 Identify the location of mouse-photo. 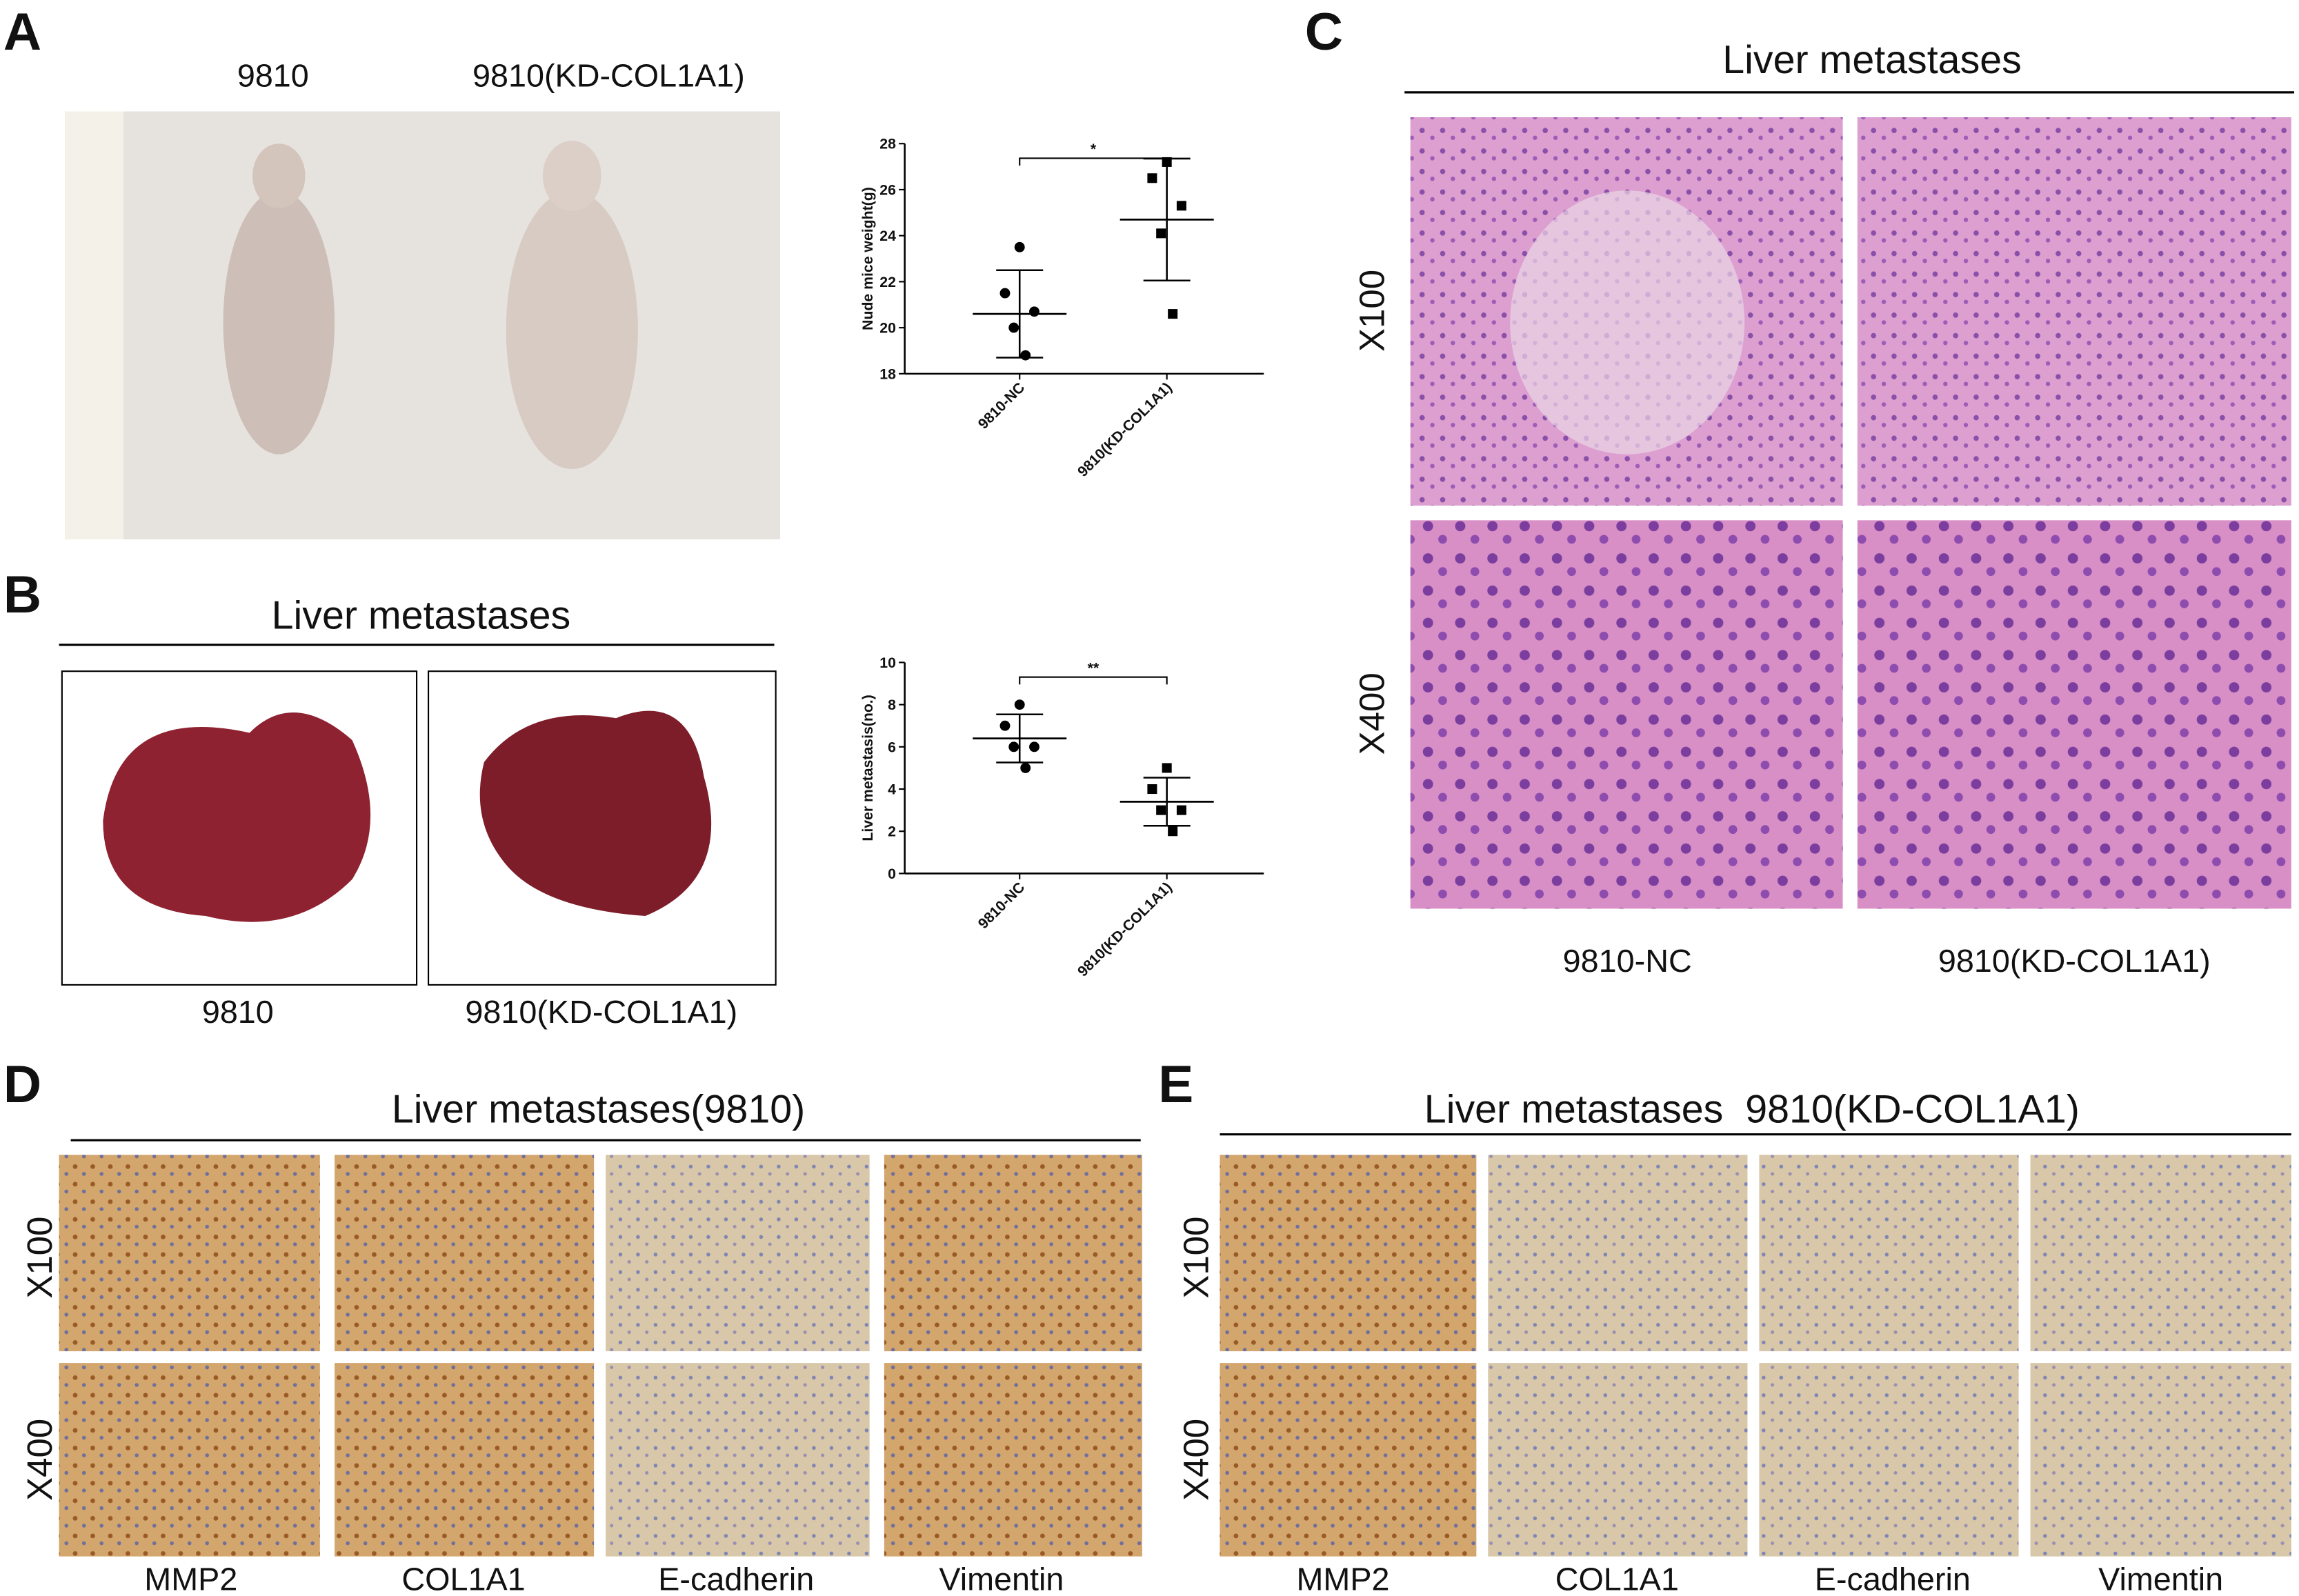
(423, 325).